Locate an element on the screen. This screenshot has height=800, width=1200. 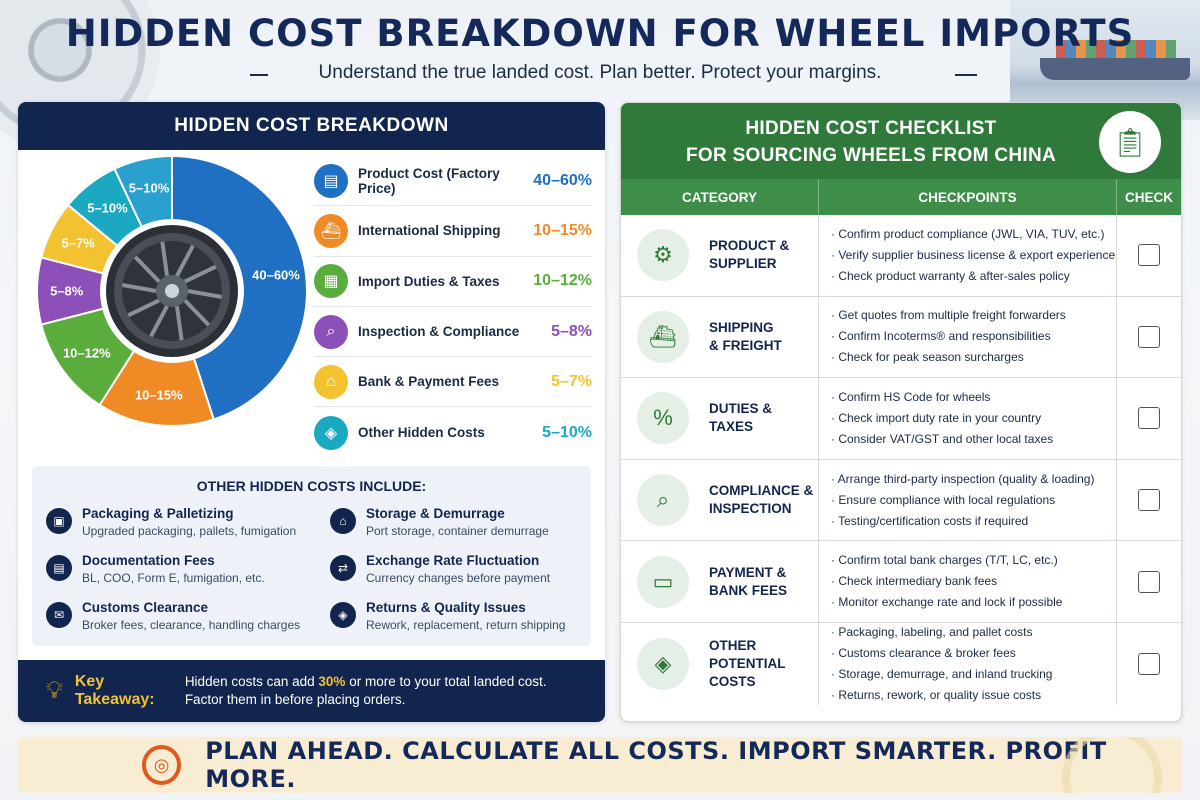
other-cost-title: Customs Clearance is located at coordinates (145, 607).